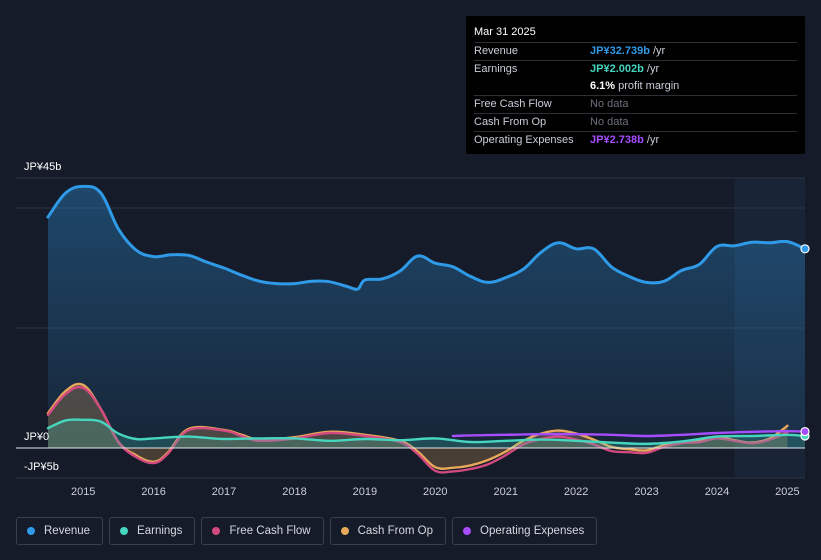 The width and height of the screenshot is (821, 560). I want to click on x-tick-label: 2018, so click(294, 492).